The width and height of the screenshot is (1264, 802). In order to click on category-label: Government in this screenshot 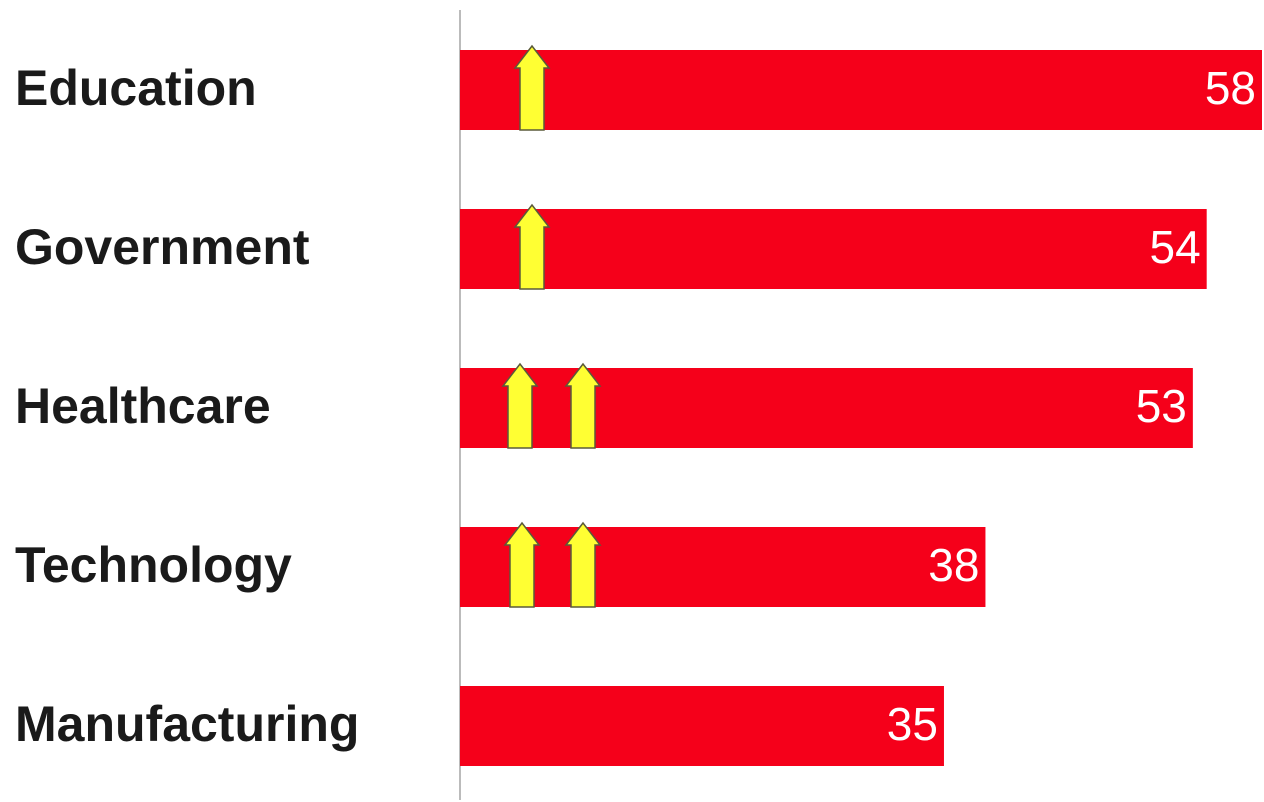, I will do `click(162, 247)`.